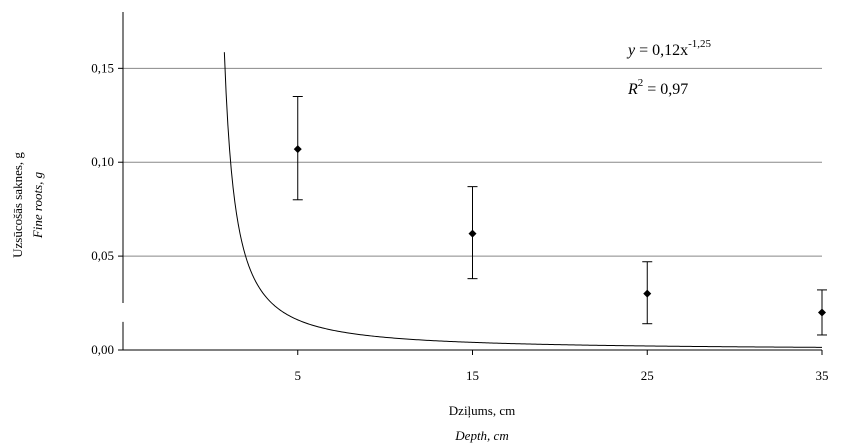 The height and width of the screenshot is (446, 862). What do you see at coordinates (472, 375) in the screenshot?
I see `x-tick-label: 15` at bounding box center [472, 375].